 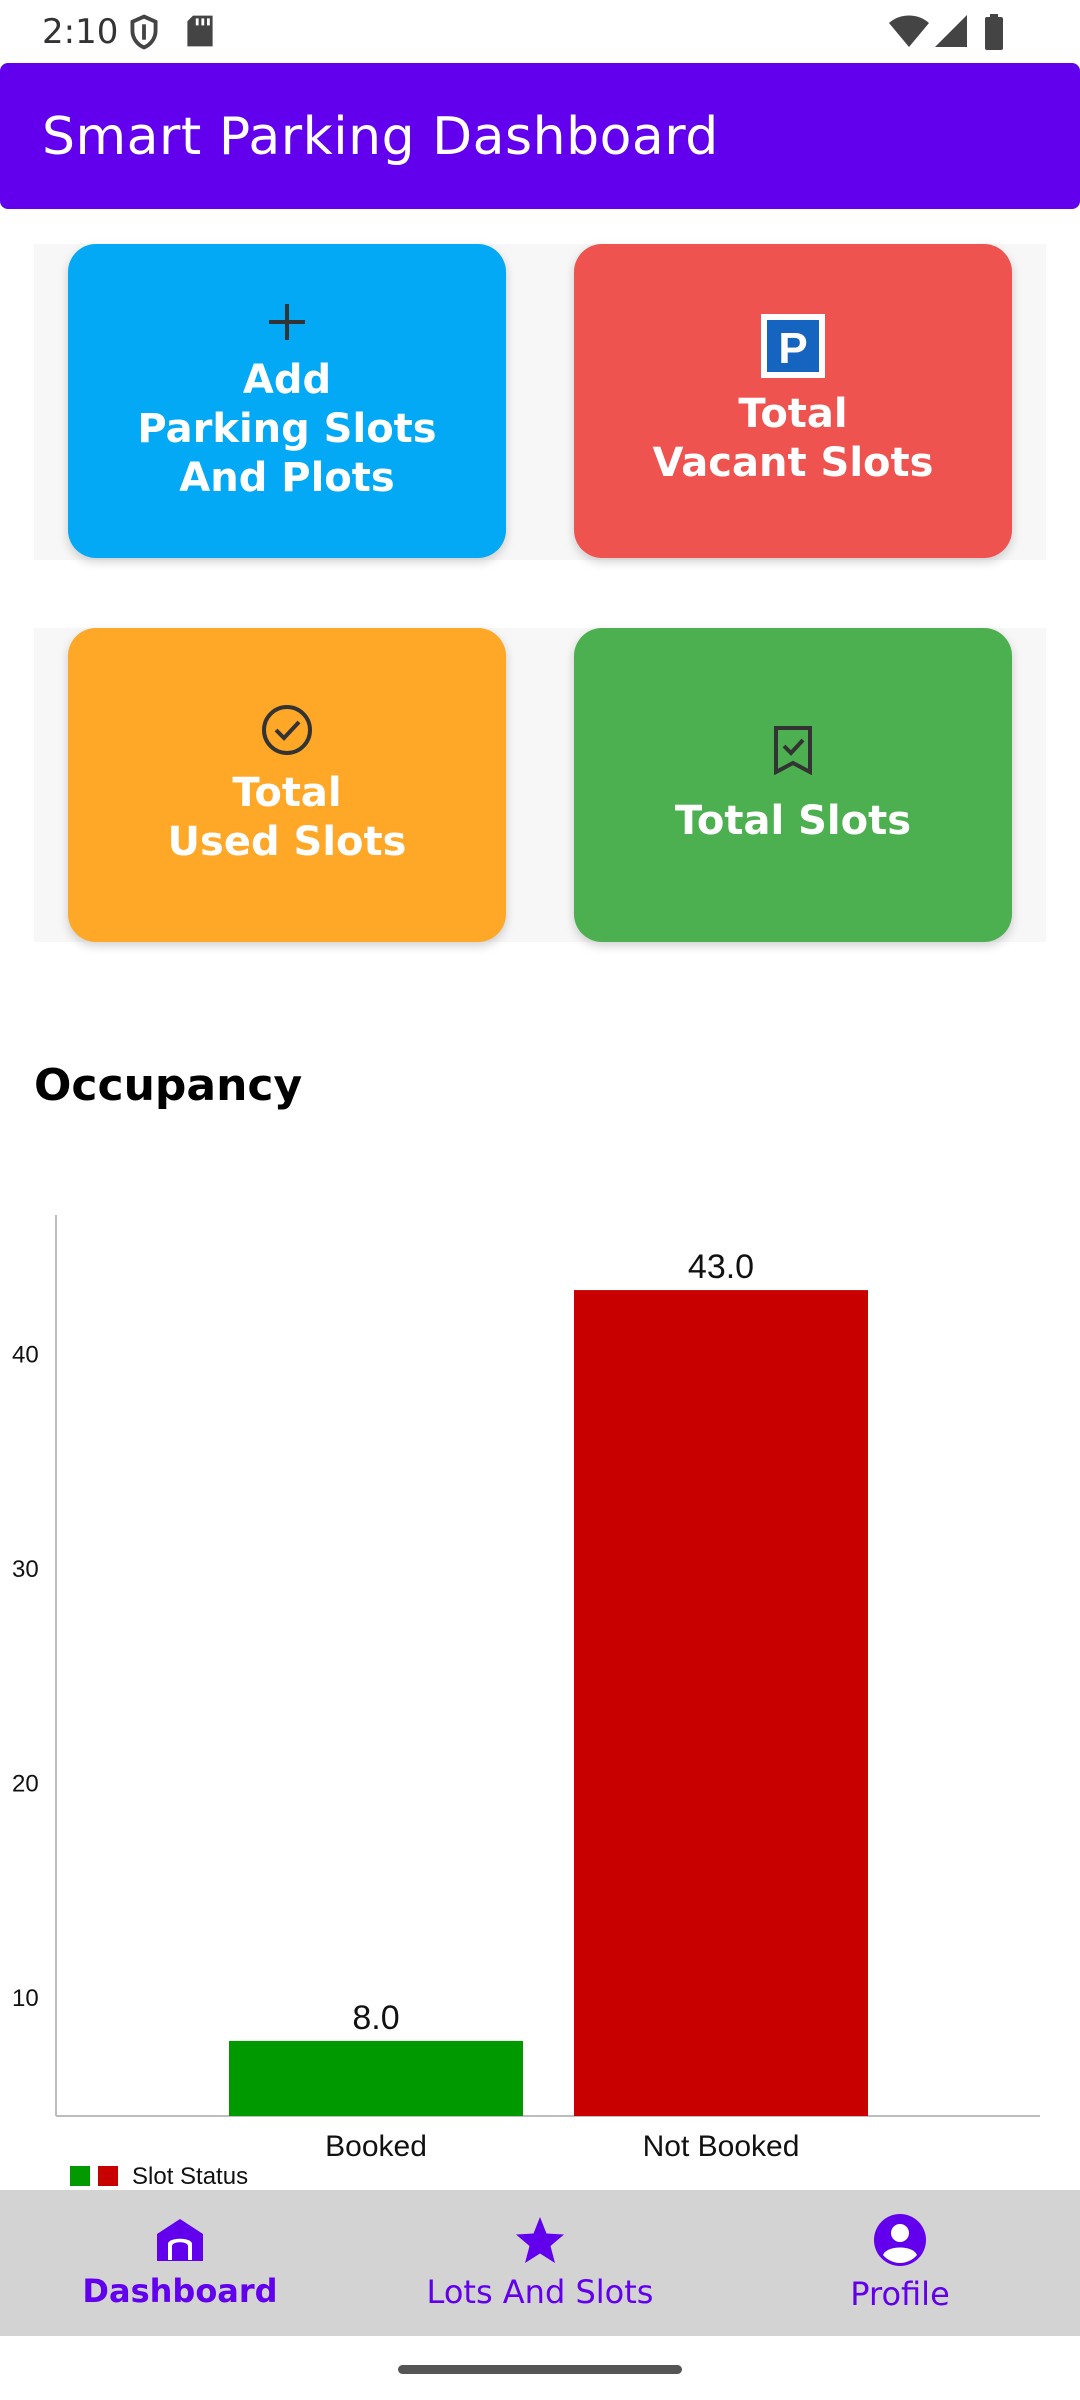 What do you see at coordinates (108, 2176) in the screenshot?
I see `legend-swatch-not-booked` at bounding box center [108, 2176].